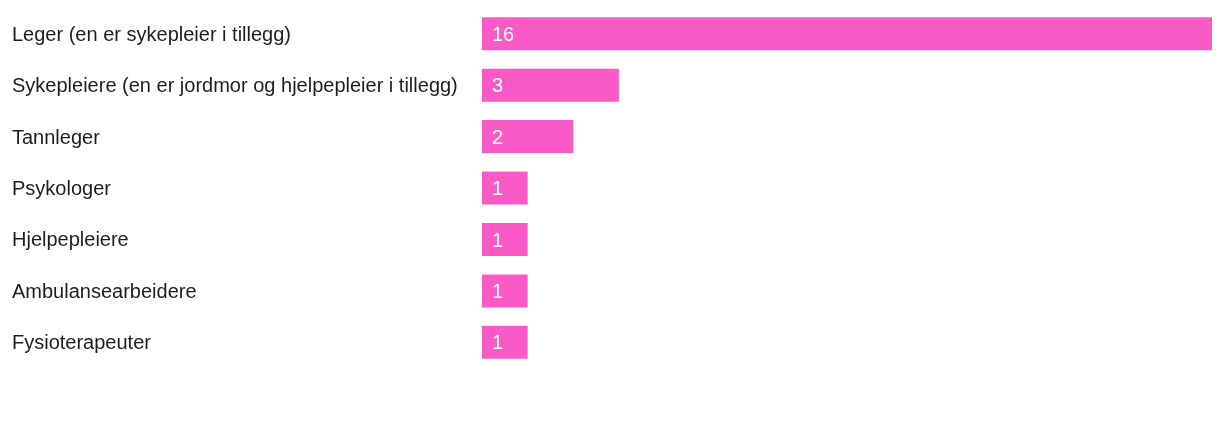 The width and height of the screenshot is (1220, 432). Describe the element at coordinates (152, 33) in the screenshot. I see `y-tick-label: Leger (en er sykepleier i tillegg)` at that location.